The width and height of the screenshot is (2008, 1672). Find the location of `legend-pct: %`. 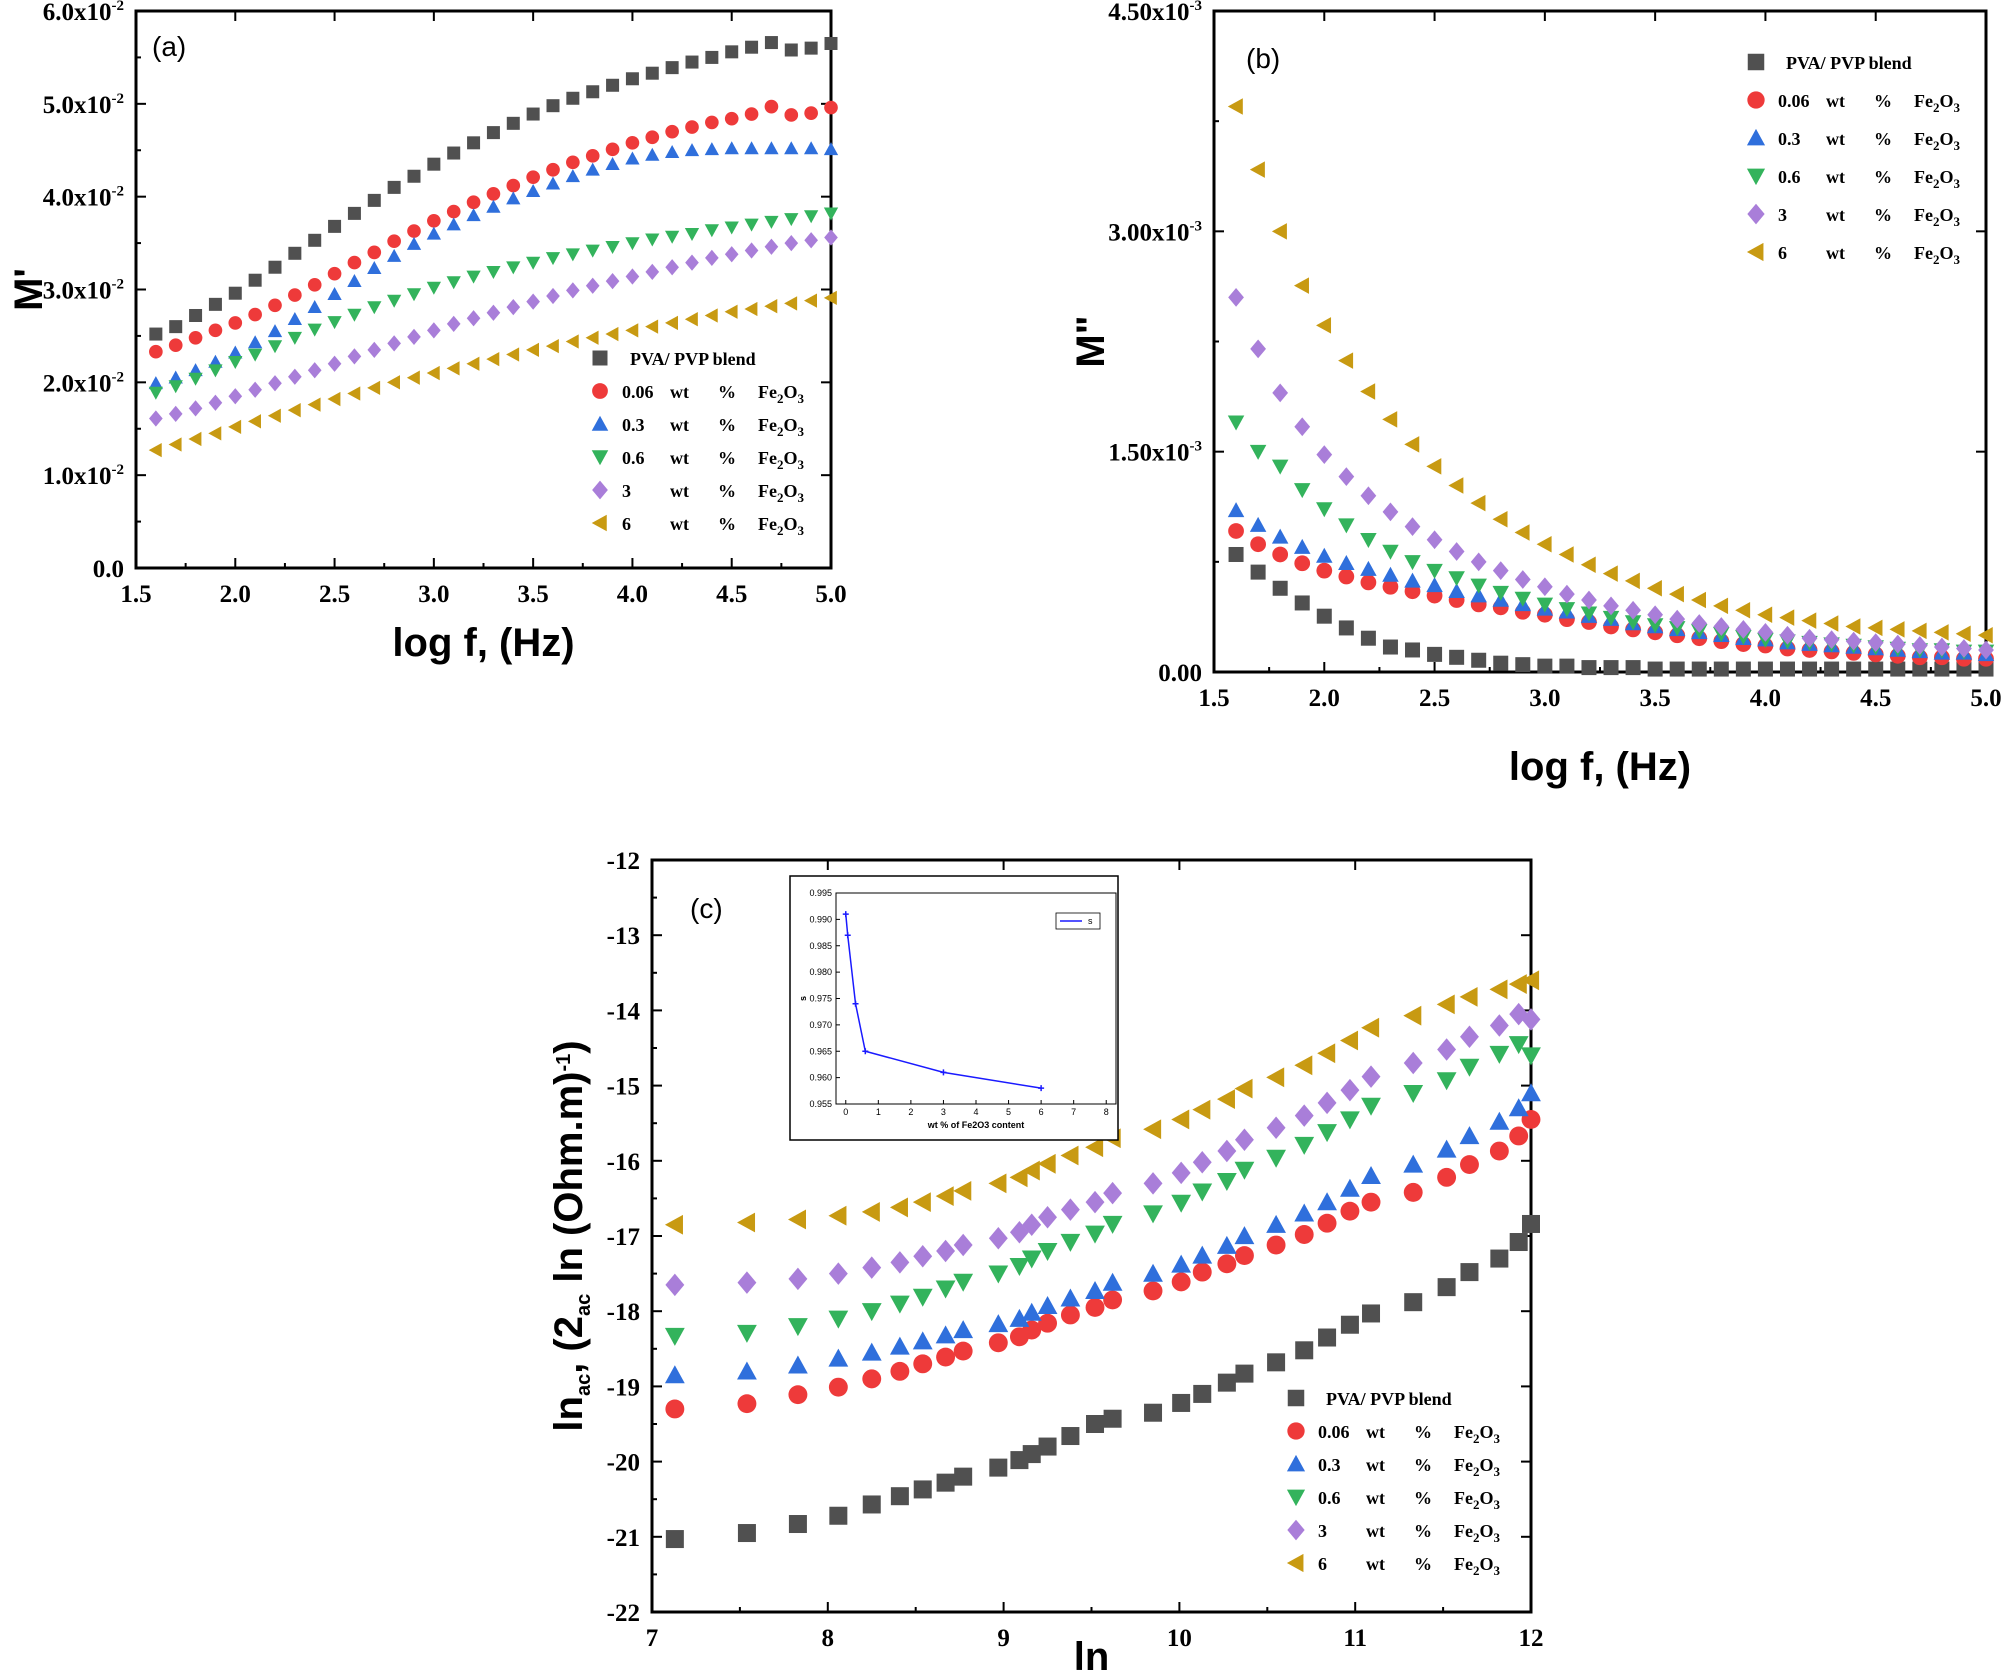

legend-pct: % is located at coordinates (1883, 101).